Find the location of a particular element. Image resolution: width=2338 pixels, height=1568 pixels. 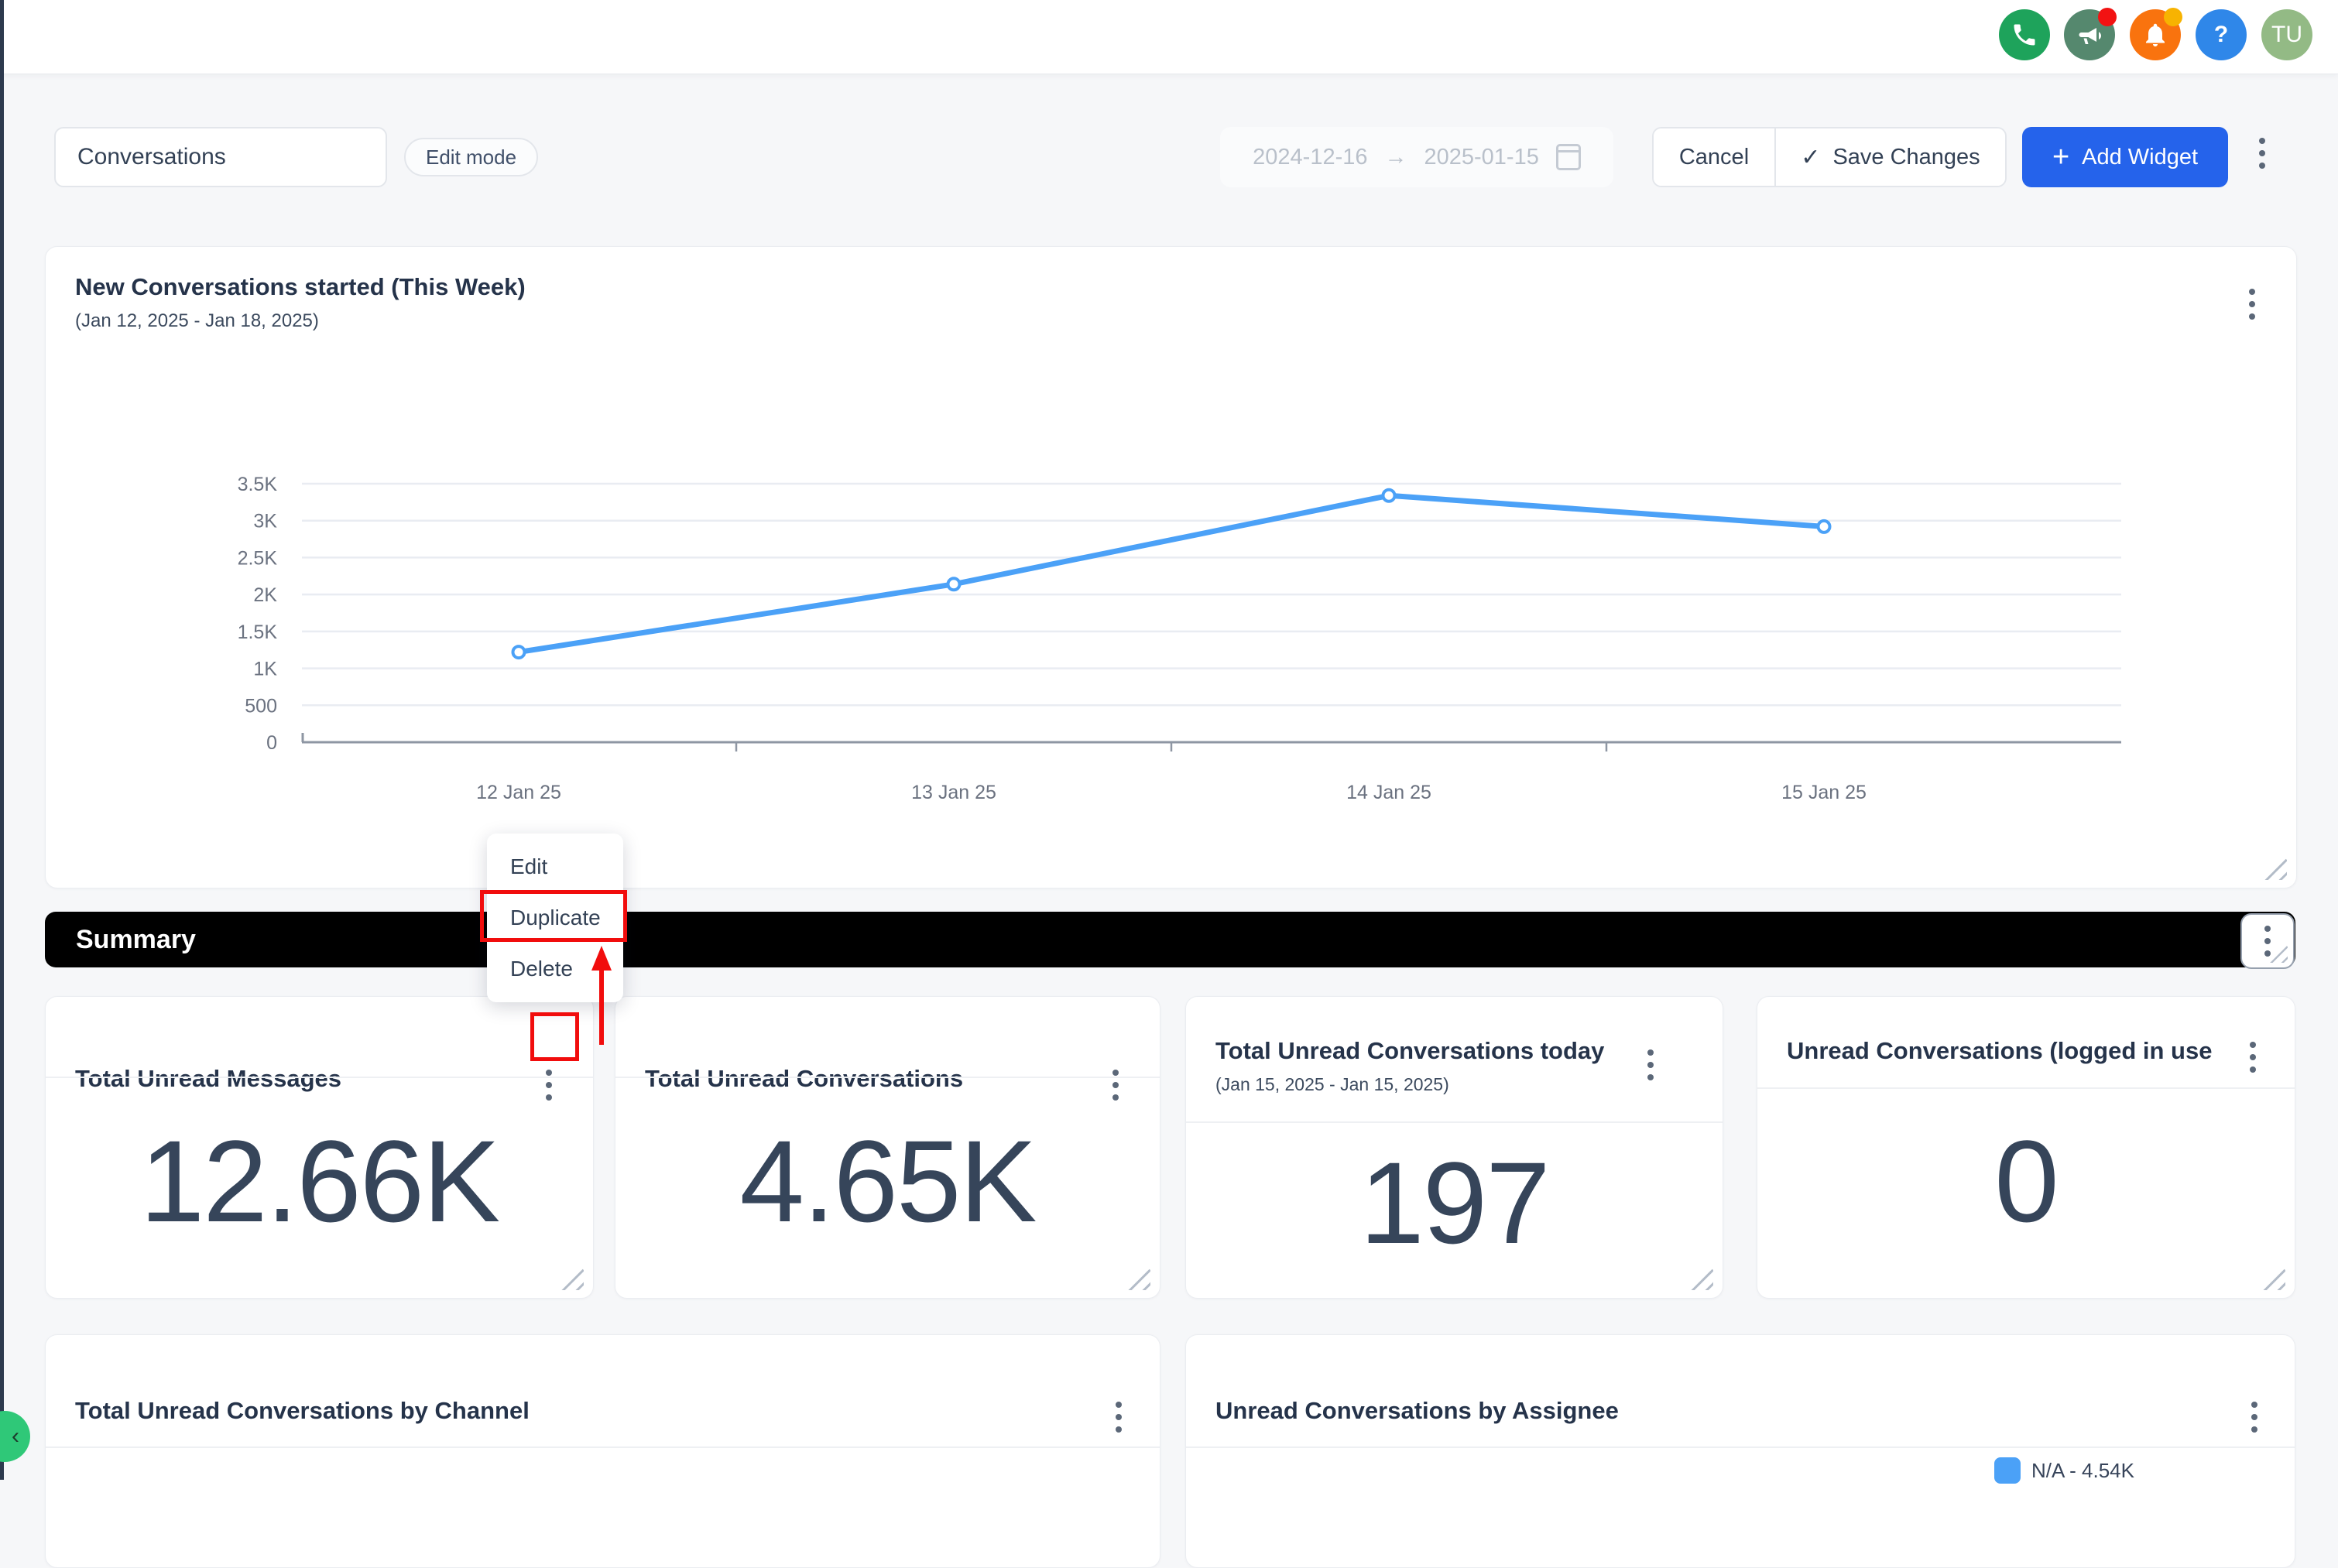

dashboard-name-input: Conversations is located at coordinates (220, 157).